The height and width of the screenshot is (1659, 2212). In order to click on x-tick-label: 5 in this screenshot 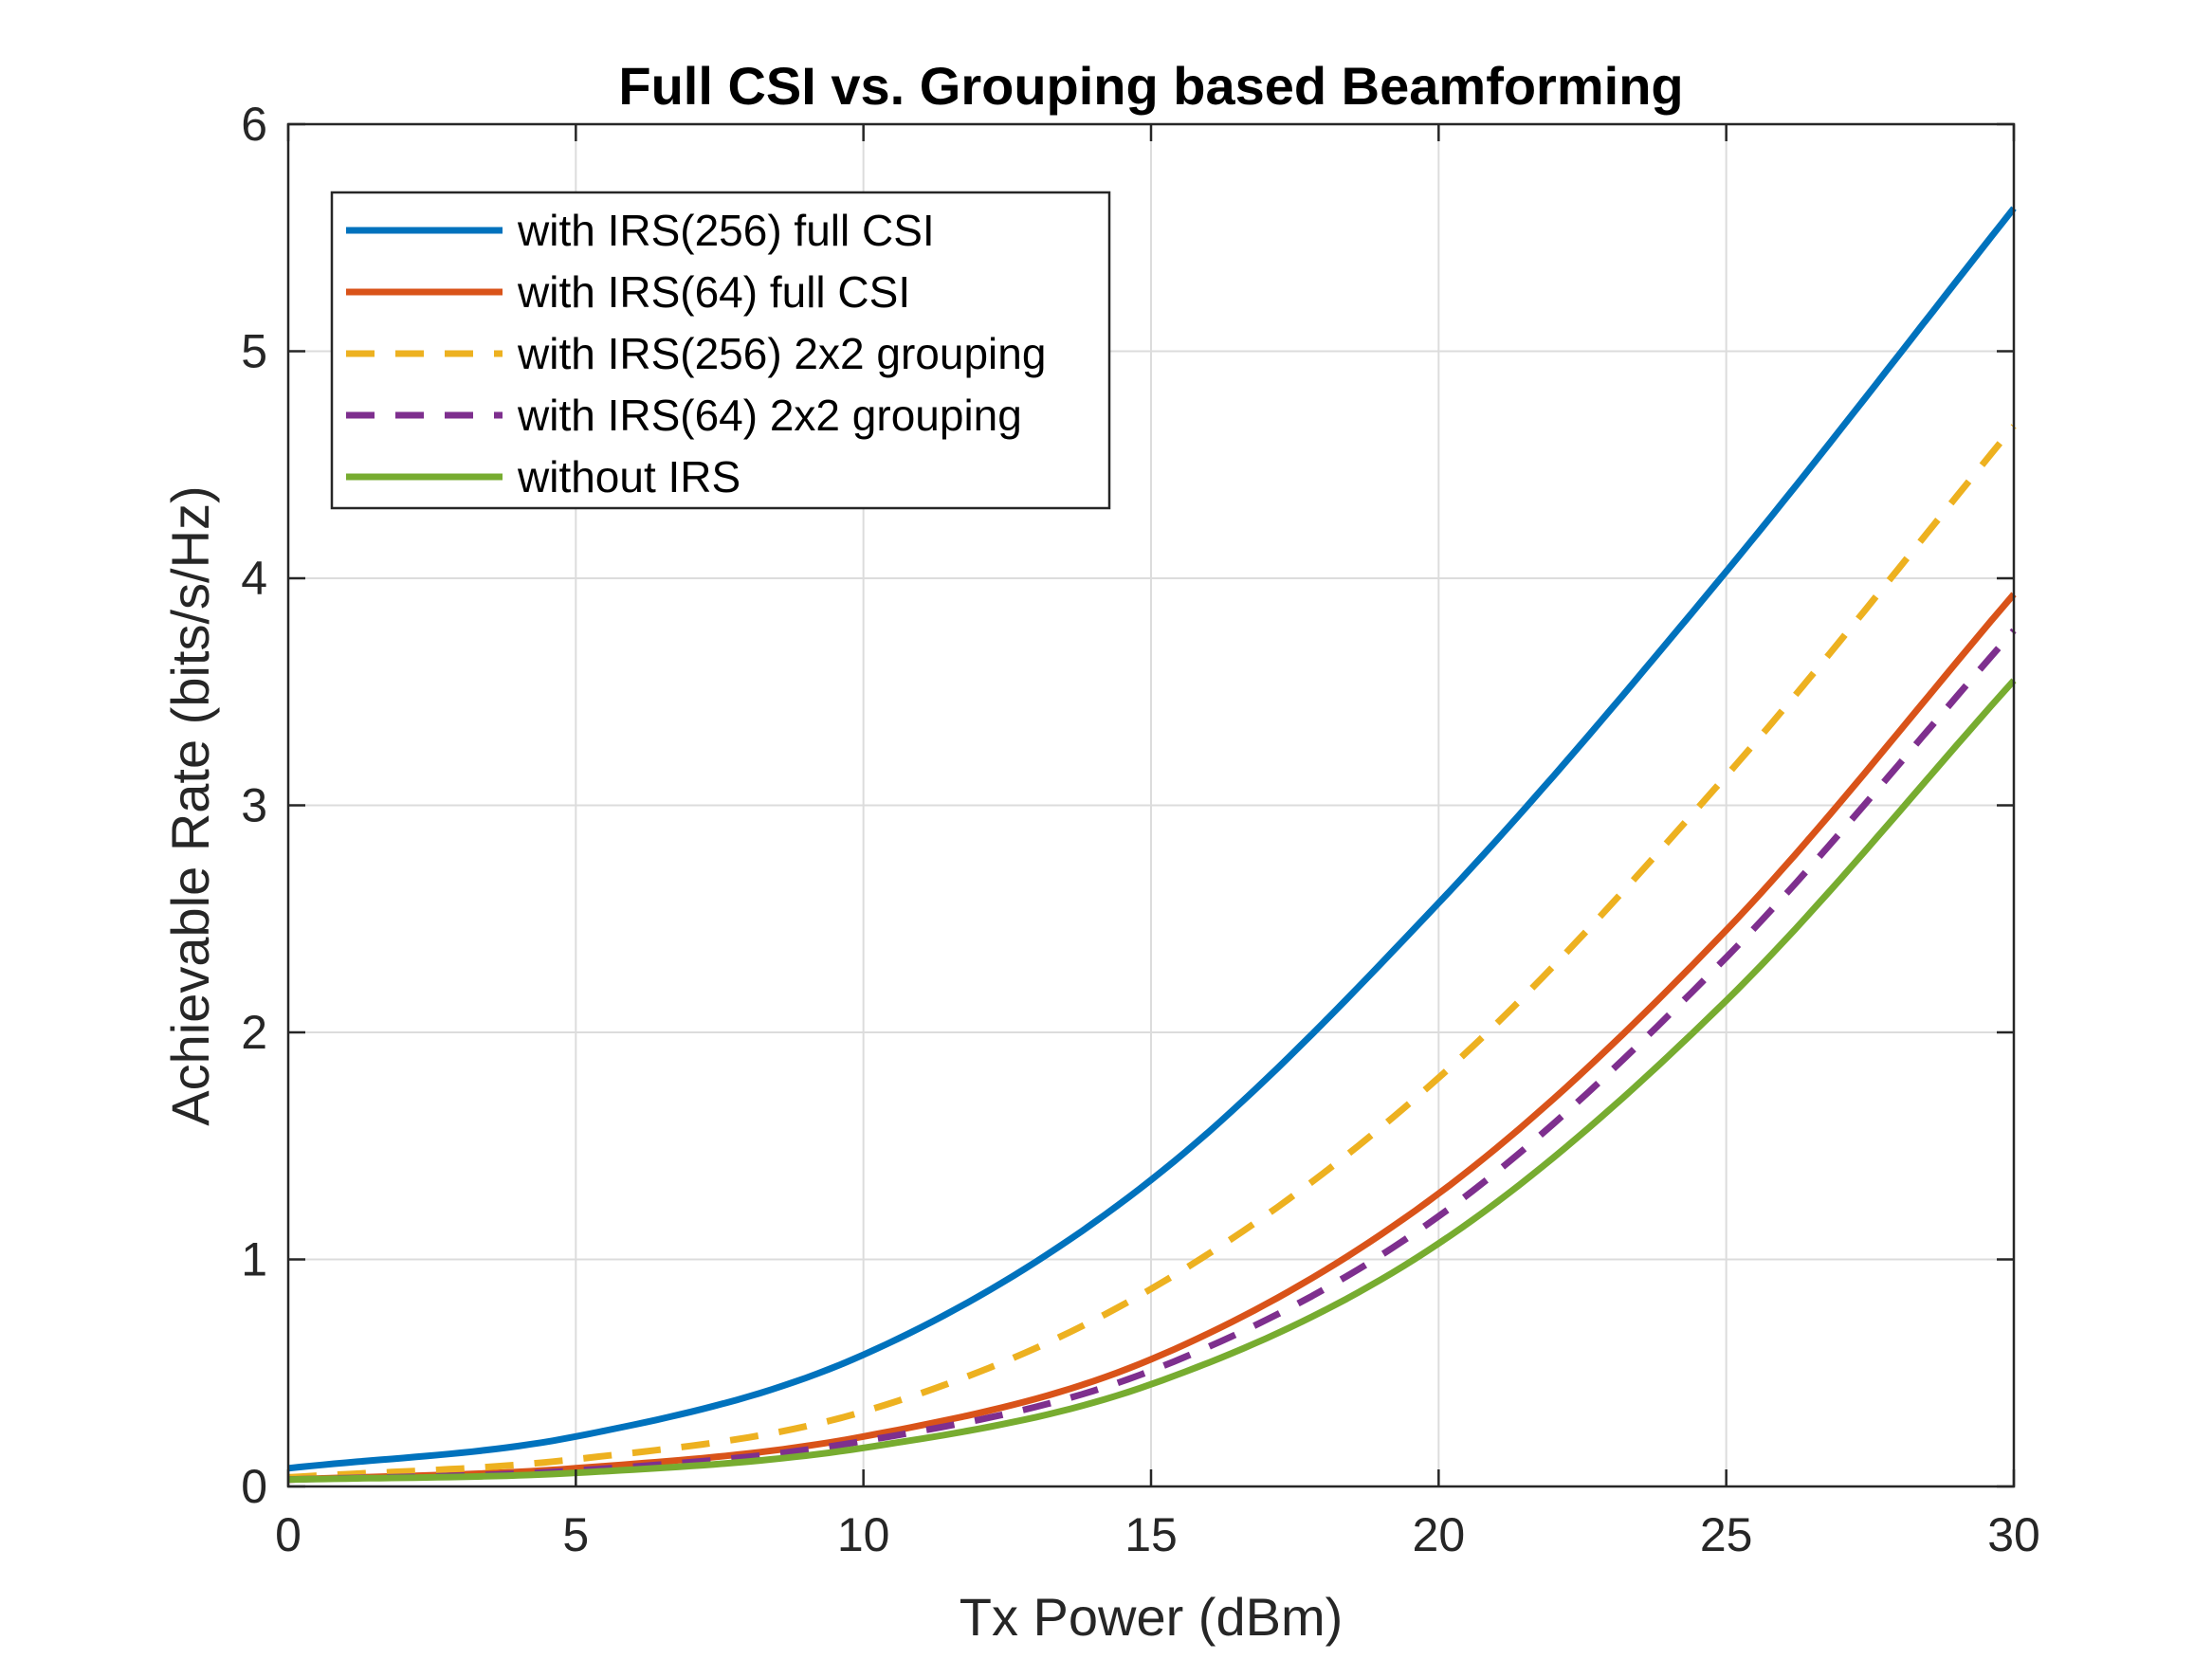, I will do `click(575, 1534)`.